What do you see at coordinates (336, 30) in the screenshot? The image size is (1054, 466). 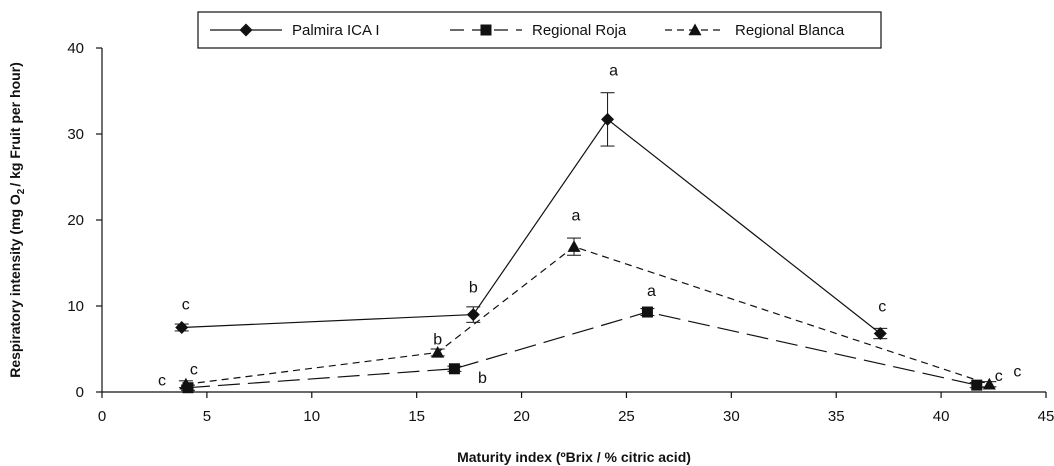 I see `legend-label: Palmira ICA I` at bounding box center [336, 30].